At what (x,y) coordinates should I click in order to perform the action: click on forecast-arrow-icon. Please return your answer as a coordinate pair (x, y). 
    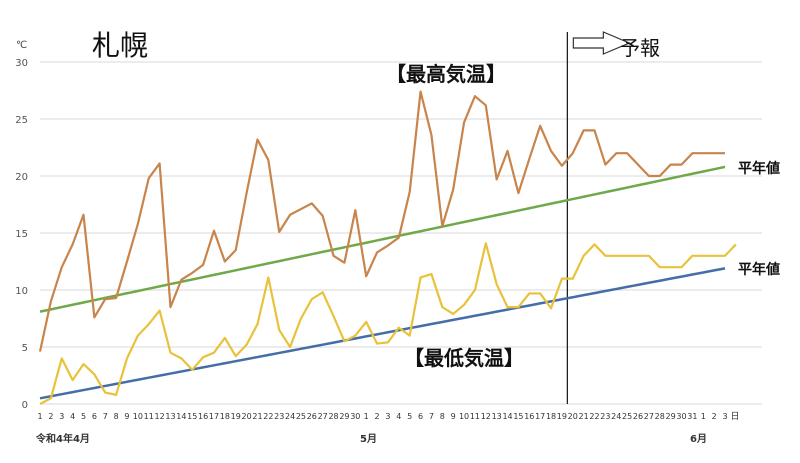
    Looking at the image, I should click on (601, 43).